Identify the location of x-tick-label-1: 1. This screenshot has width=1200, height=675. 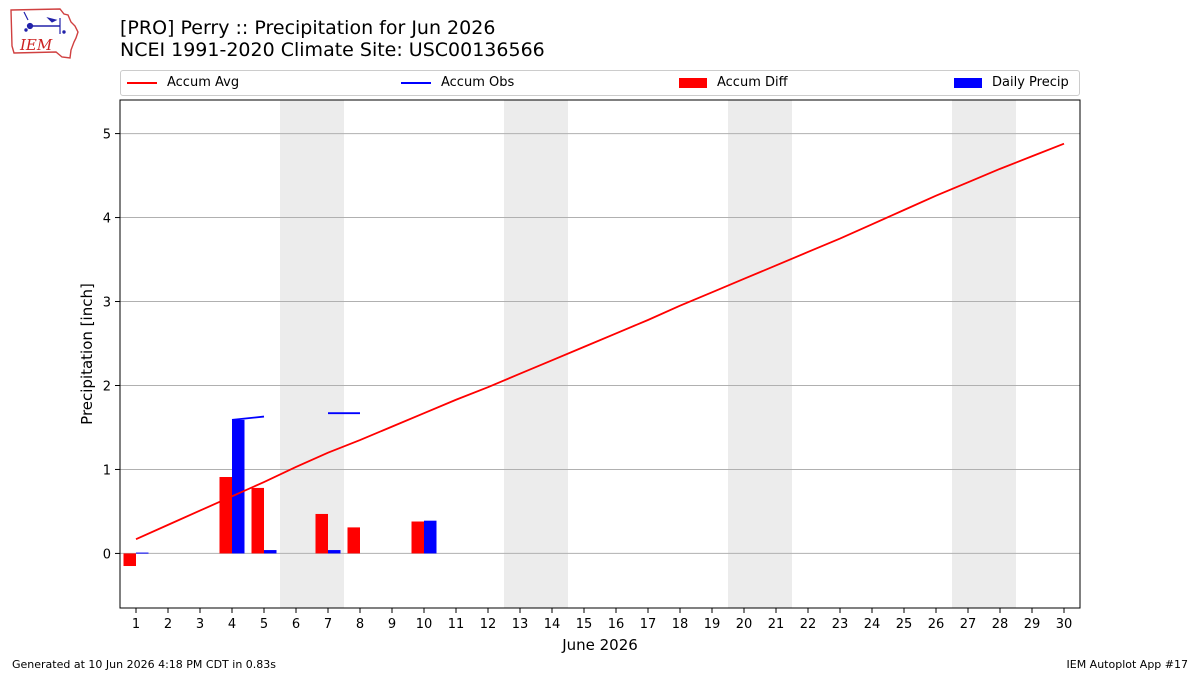
(136, 624).